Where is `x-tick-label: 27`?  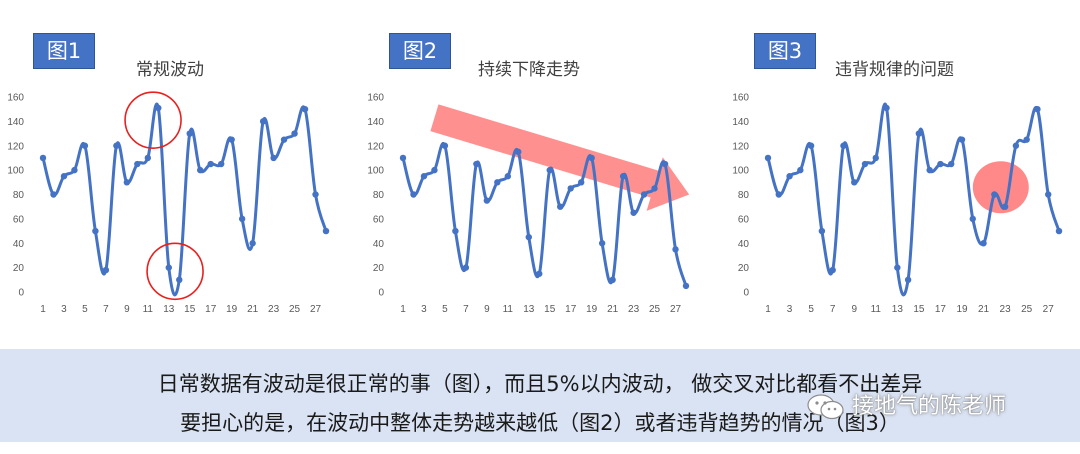
x-tick-label: 27 is located at coordinates (1049, 309).